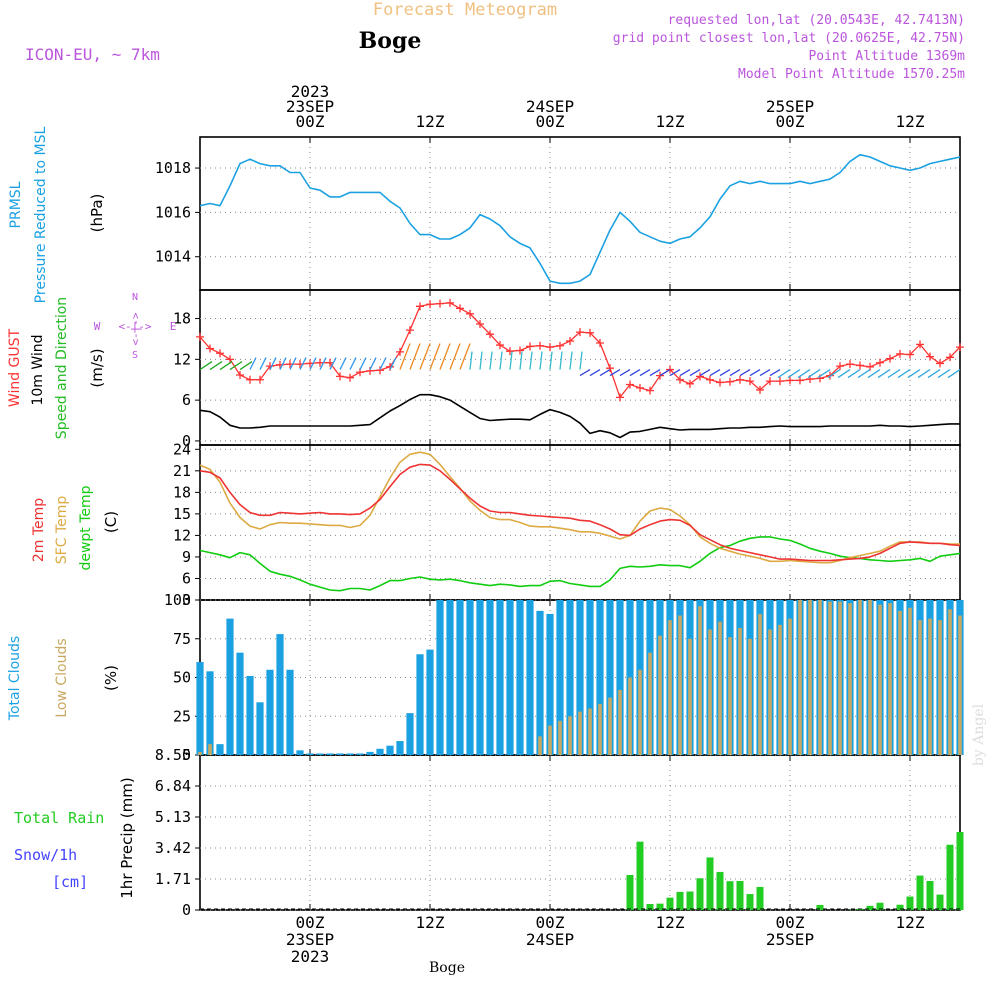 The image size is (1000, 1000). What do you see at coordinates (62, 368) in the screenshot?
I see `direction-label: Speed and Direction` at bounding box center [62, 368].